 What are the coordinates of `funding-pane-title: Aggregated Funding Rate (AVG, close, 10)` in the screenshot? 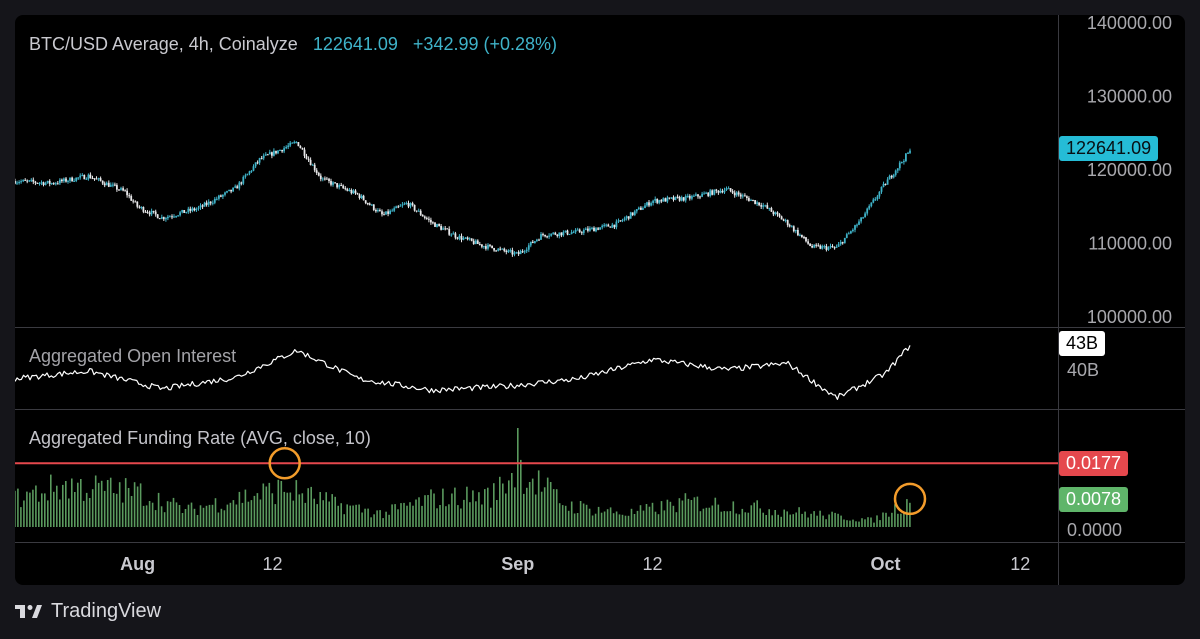 It's located at (200, 438).